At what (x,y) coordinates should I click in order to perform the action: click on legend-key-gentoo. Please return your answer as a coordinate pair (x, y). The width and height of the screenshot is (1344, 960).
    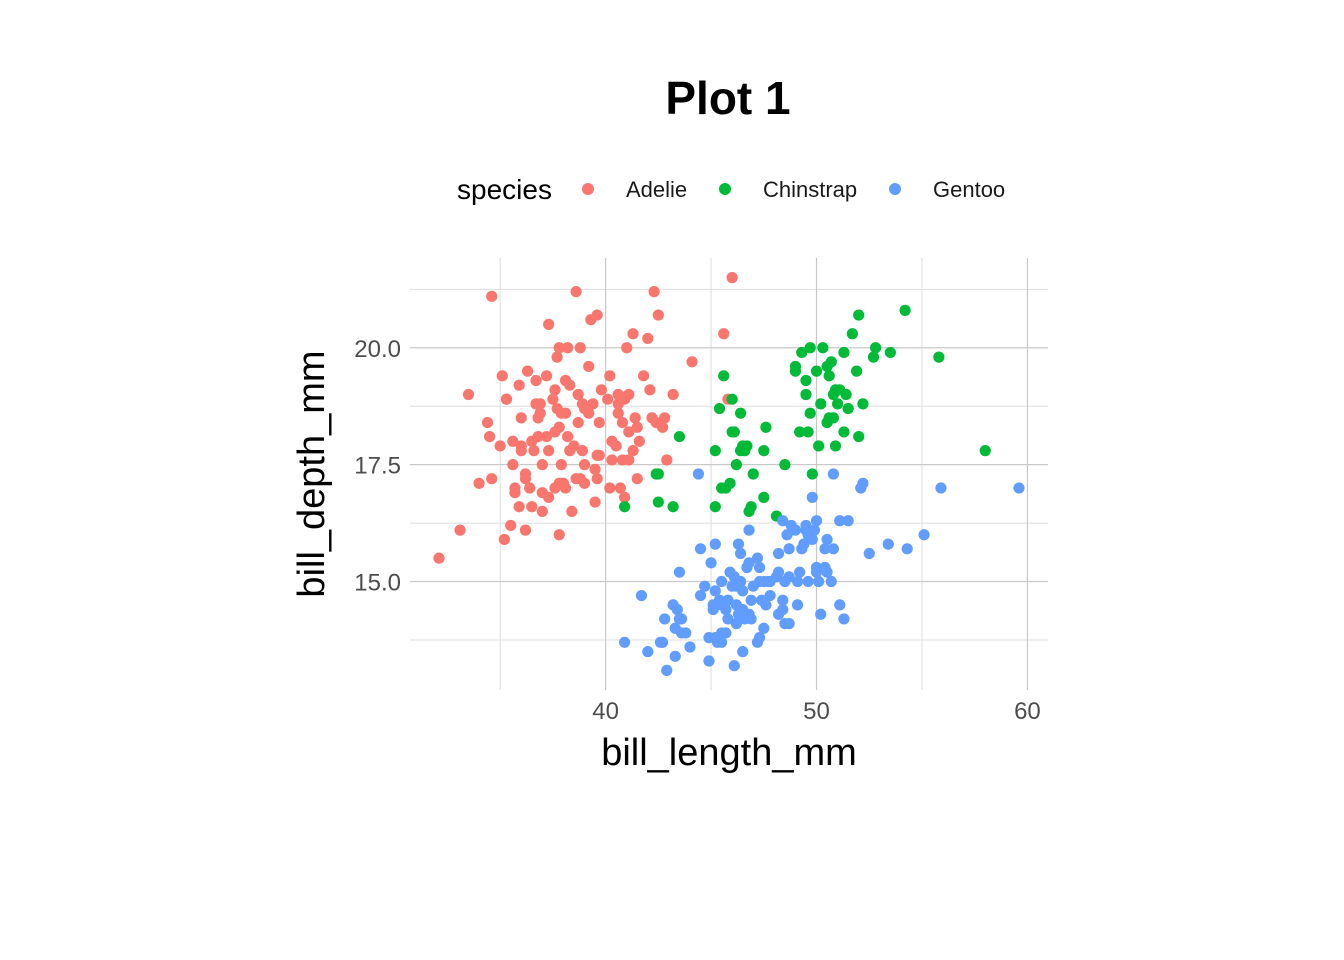
    Looking at the image, I should click on (895, 189).